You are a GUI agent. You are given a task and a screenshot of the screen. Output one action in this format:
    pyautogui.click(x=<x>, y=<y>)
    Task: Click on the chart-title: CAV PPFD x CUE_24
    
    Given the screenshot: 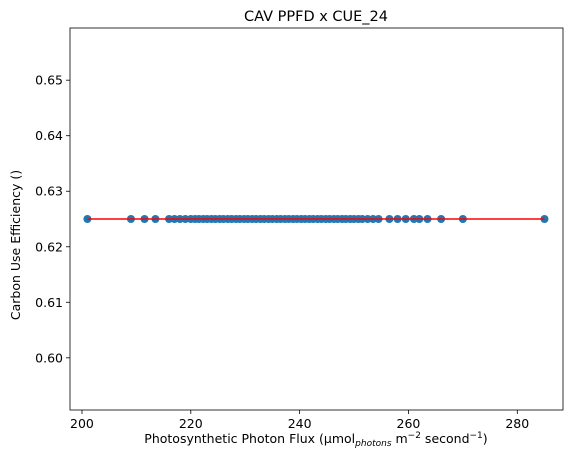 What is the action you would take?
    pyautogui.click(x=316, y=17)
    